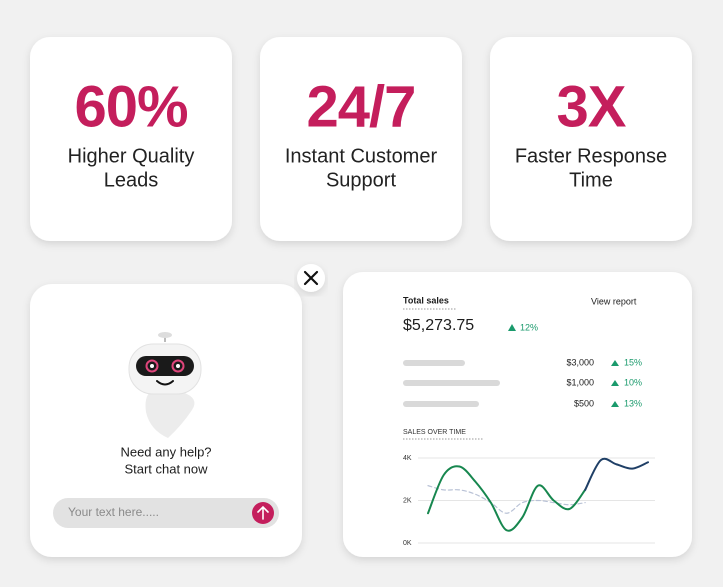 The height and width of the screenshot is (587, 723). I want to click on sales-title: Total sales, so click(426, 300).